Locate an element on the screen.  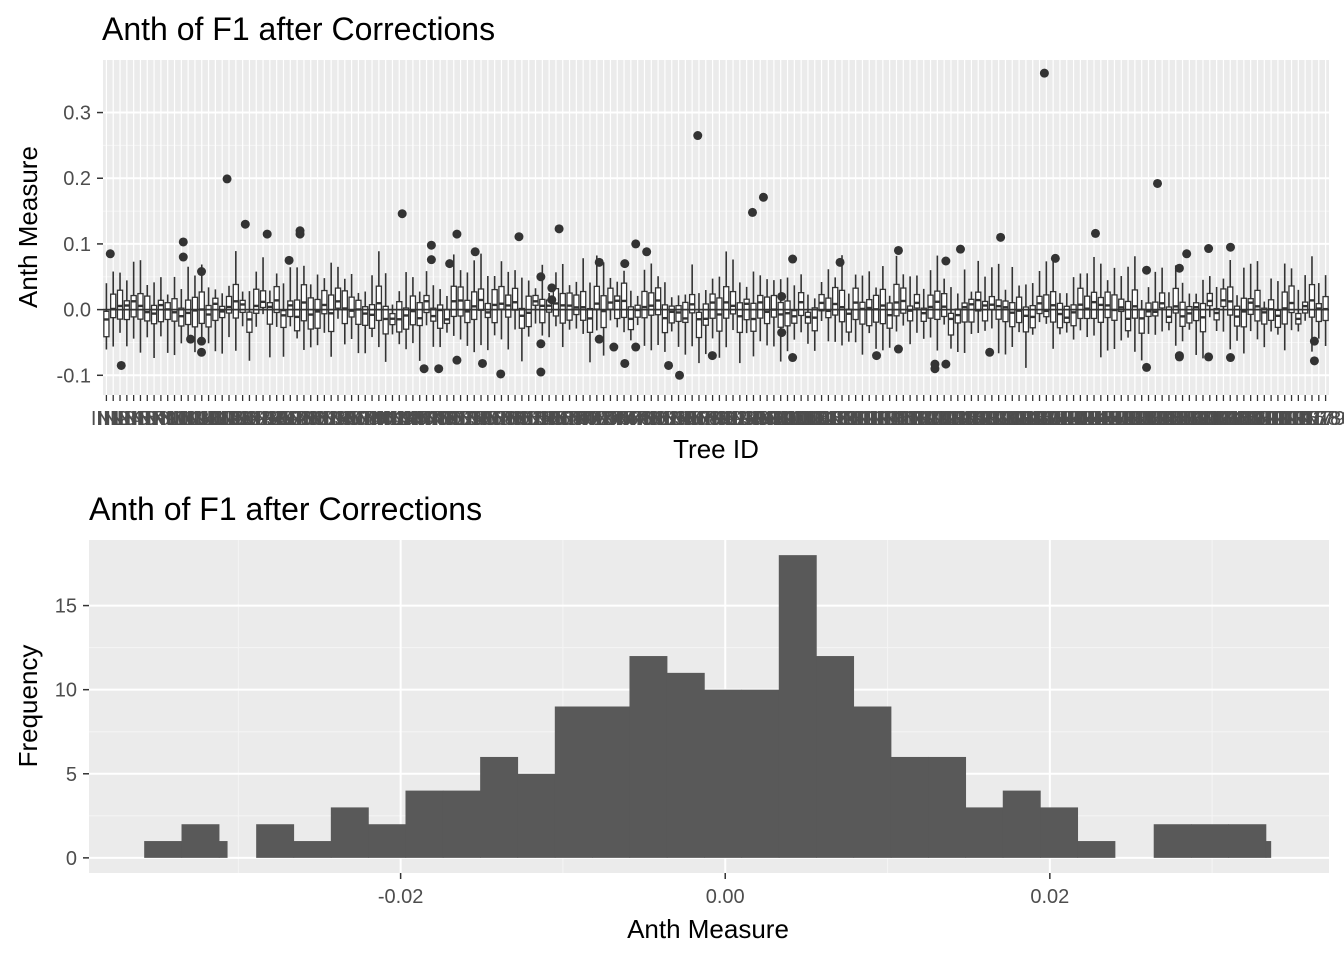
x-tick-label: IN22 is located at coordinates (249, 419).